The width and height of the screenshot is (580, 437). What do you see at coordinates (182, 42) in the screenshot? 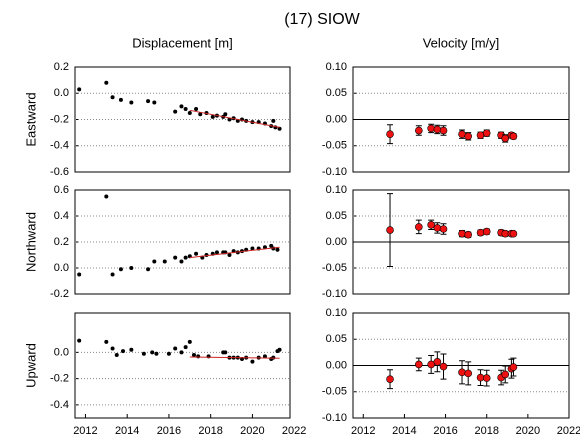
I see `column-title: Displacement [m]` at bounding box center [182, 42].